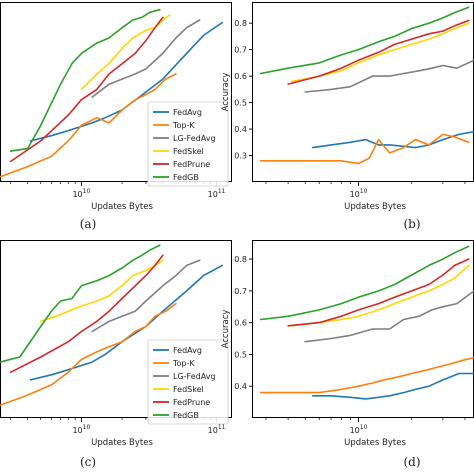  What do you see at coordinates (411, 462) in the screenshot?
I see `panel-caption: (d)` at bounding box center [411, 462].